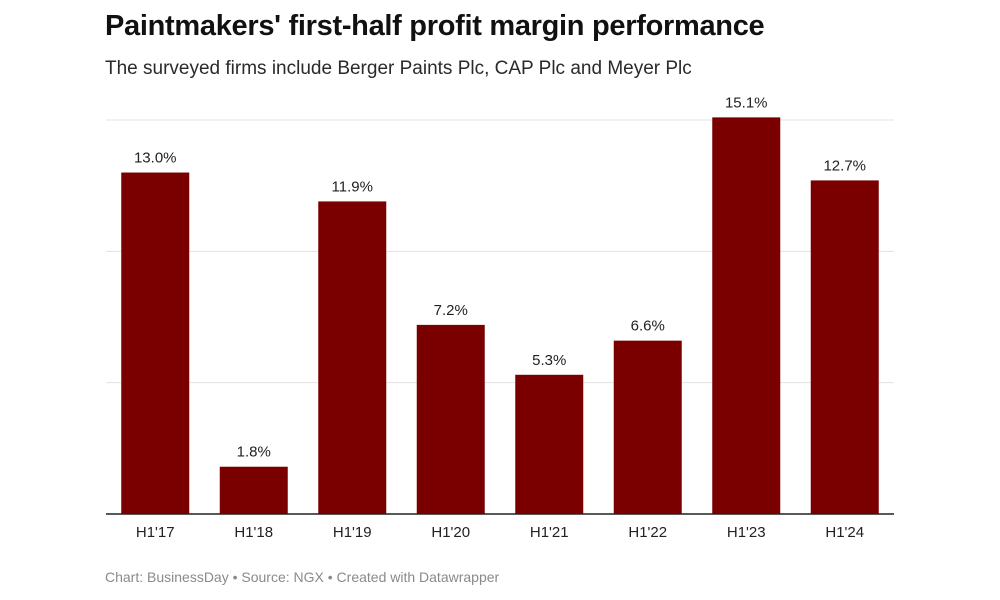 This screenshot has height=600, width=1000. What do you see at coordinates (549, 360) in the screenshot?
I see `data-label-H1'21: 5.3%` at bounding box center [549, 360].